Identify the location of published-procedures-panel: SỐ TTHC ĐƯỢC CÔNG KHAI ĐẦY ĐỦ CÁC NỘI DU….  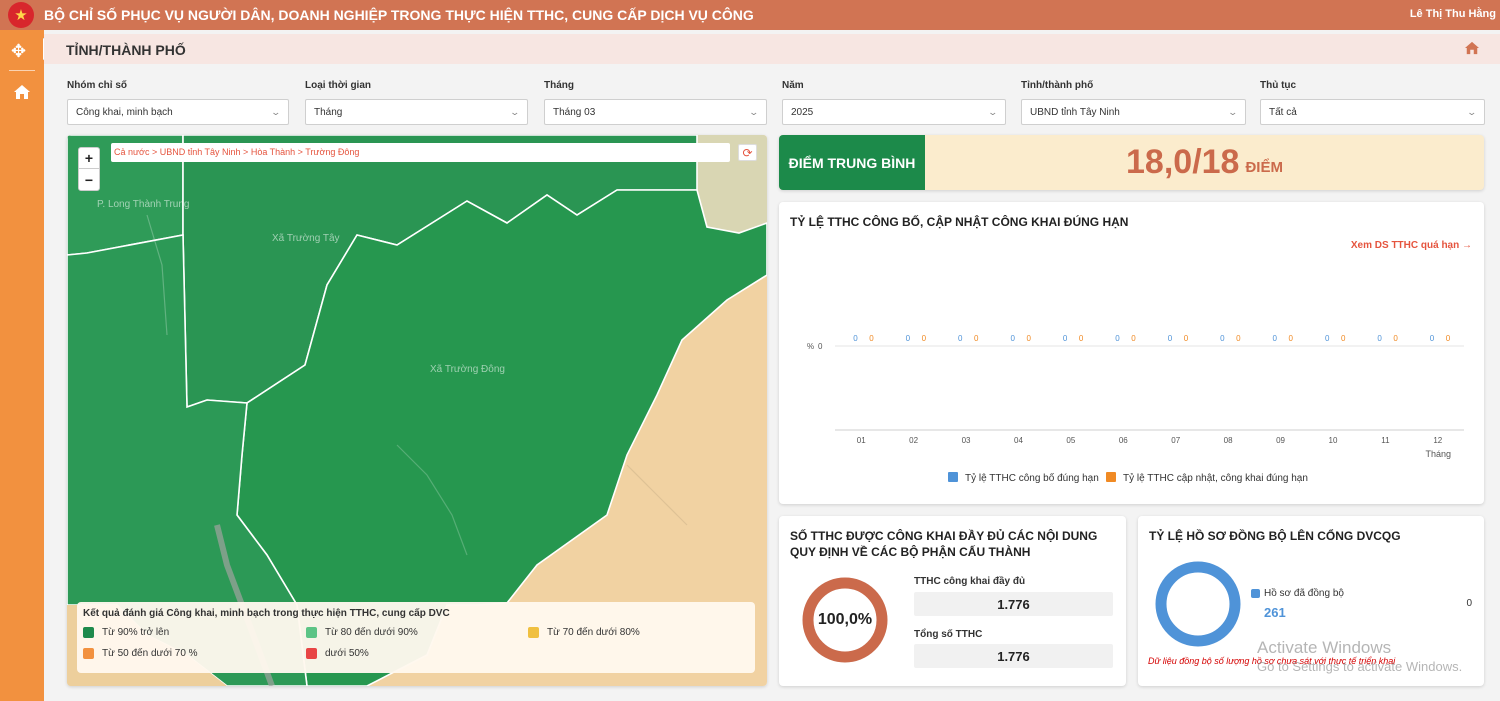
(952, 601).